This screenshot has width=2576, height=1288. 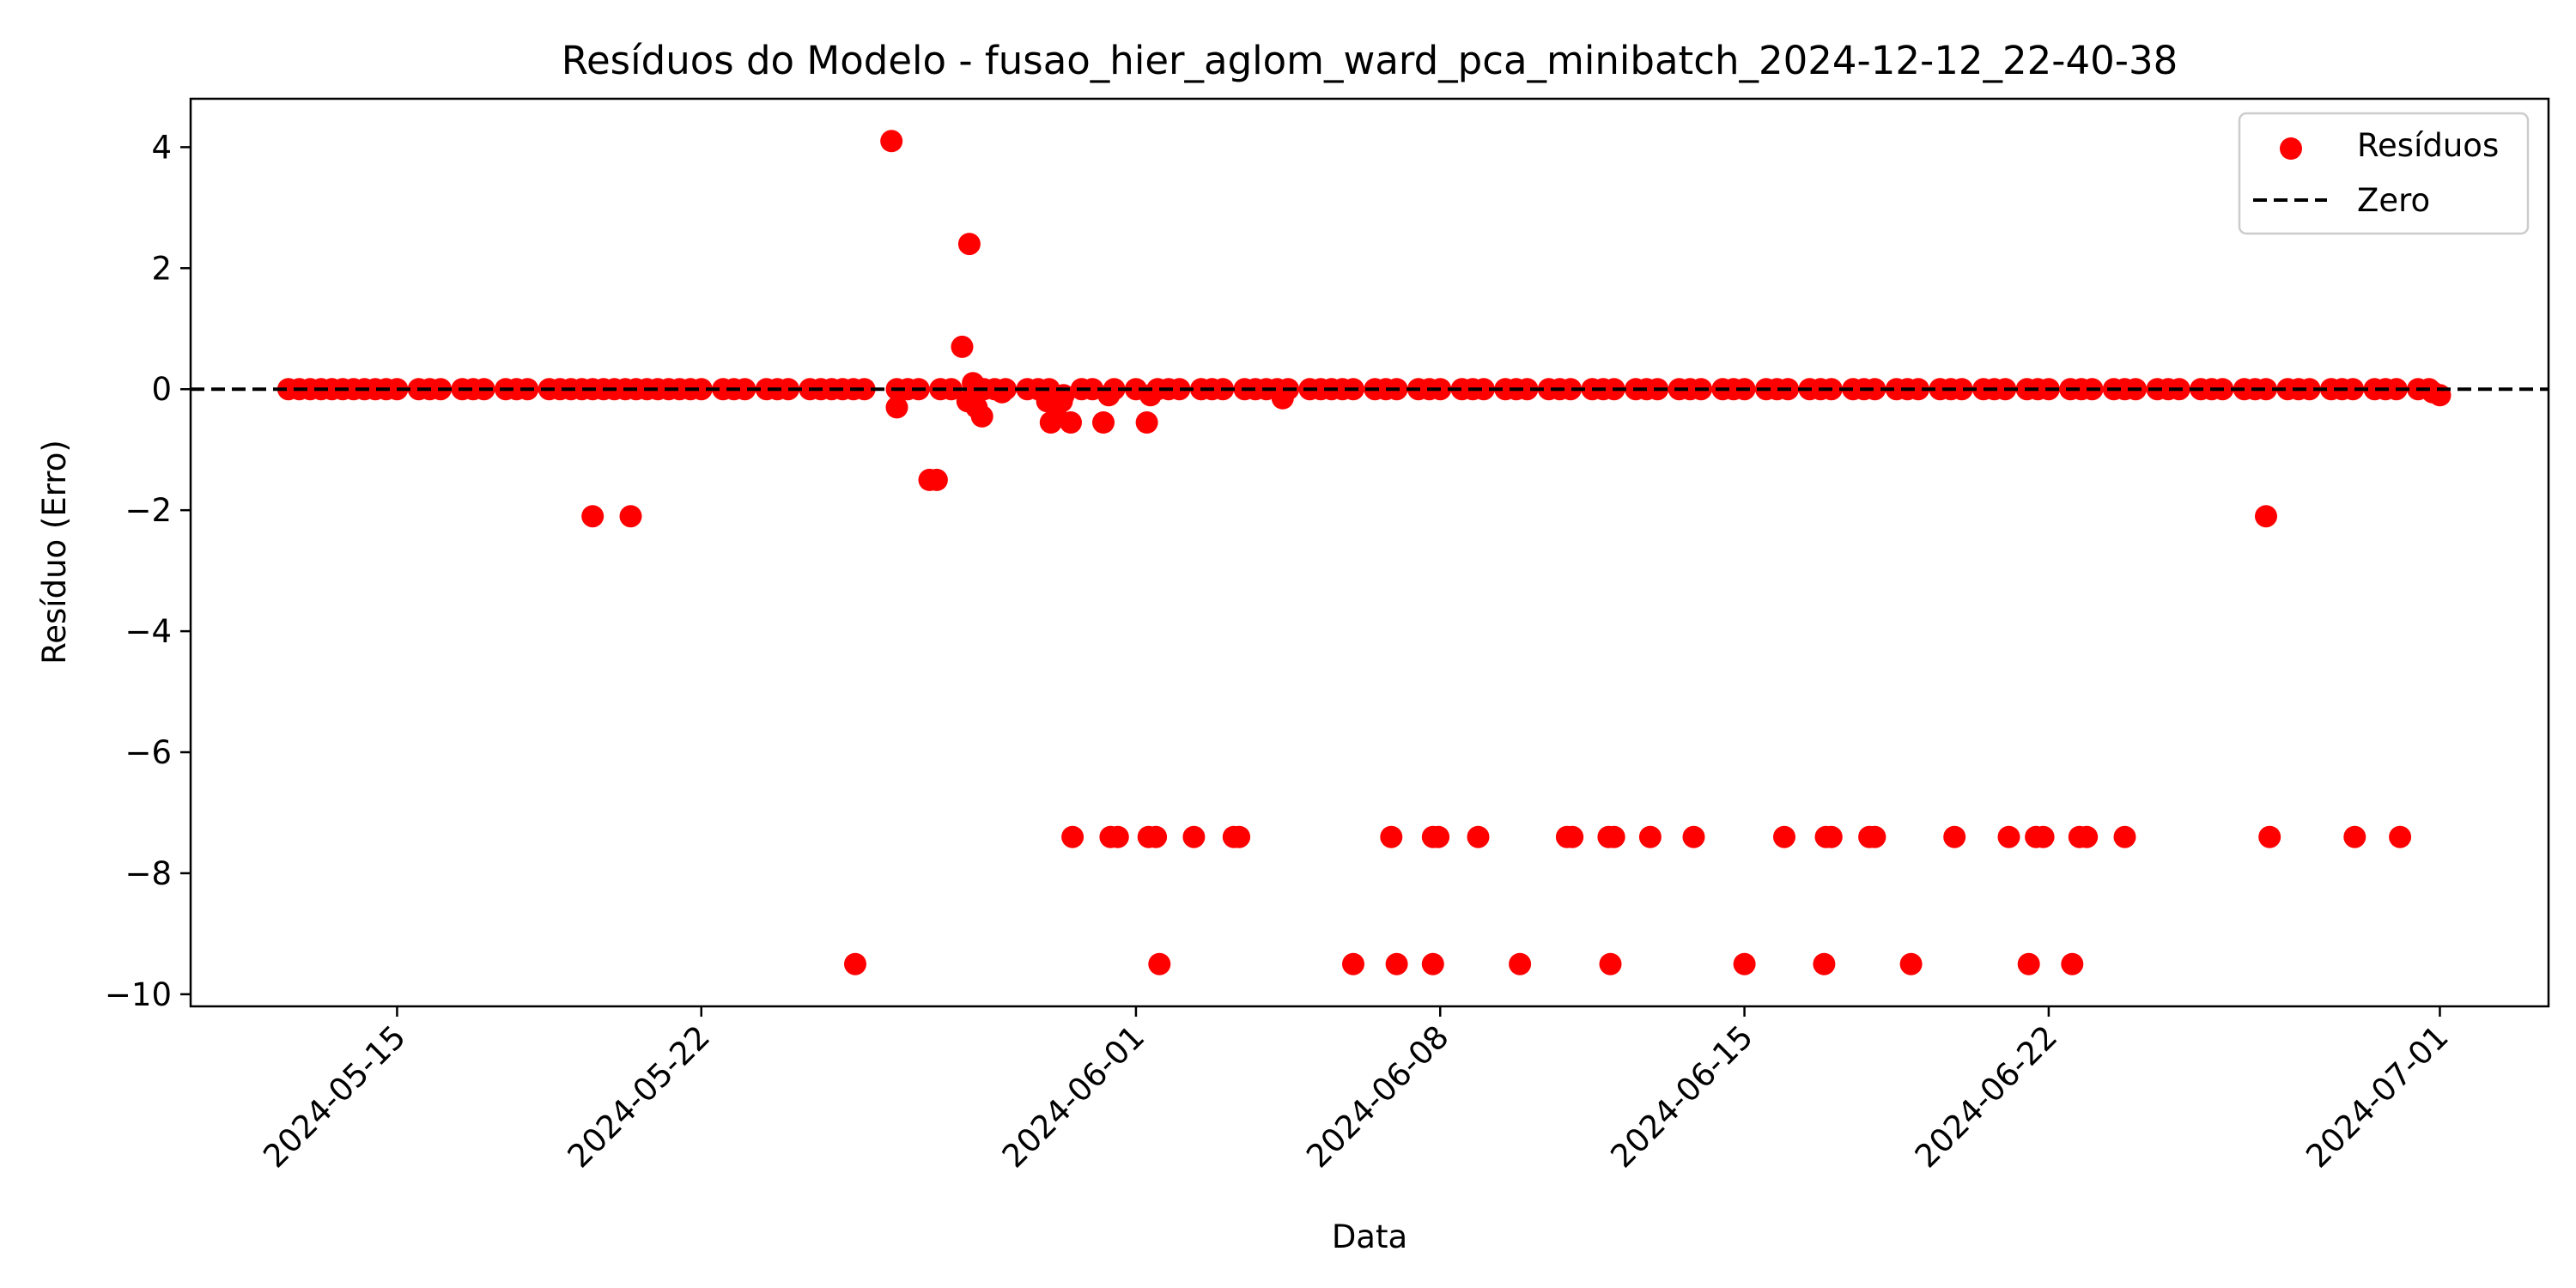 I want to click on x-tick-label: 2024-05-15, so click(x=334, y=1096).